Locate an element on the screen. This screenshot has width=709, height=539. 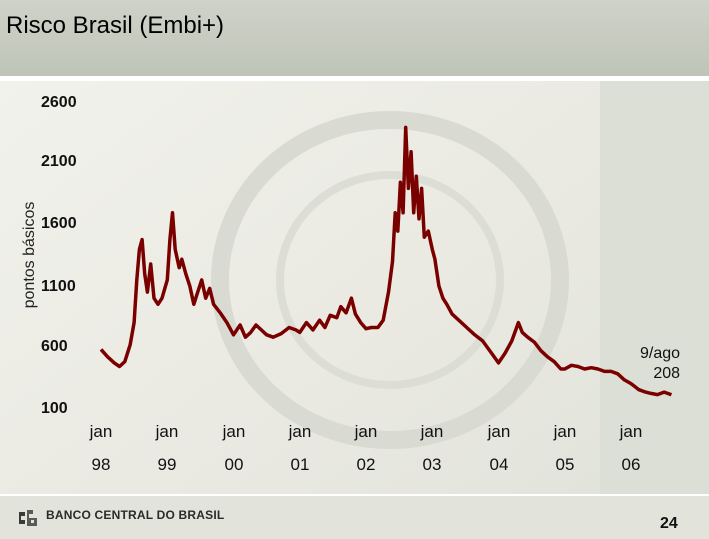
footer-divider is located at coordinates (354, 495).